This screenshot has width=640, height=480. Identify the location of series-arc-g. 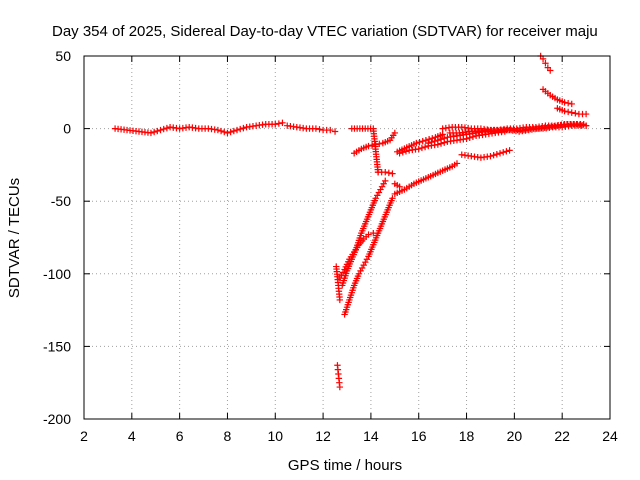
(516, 129).